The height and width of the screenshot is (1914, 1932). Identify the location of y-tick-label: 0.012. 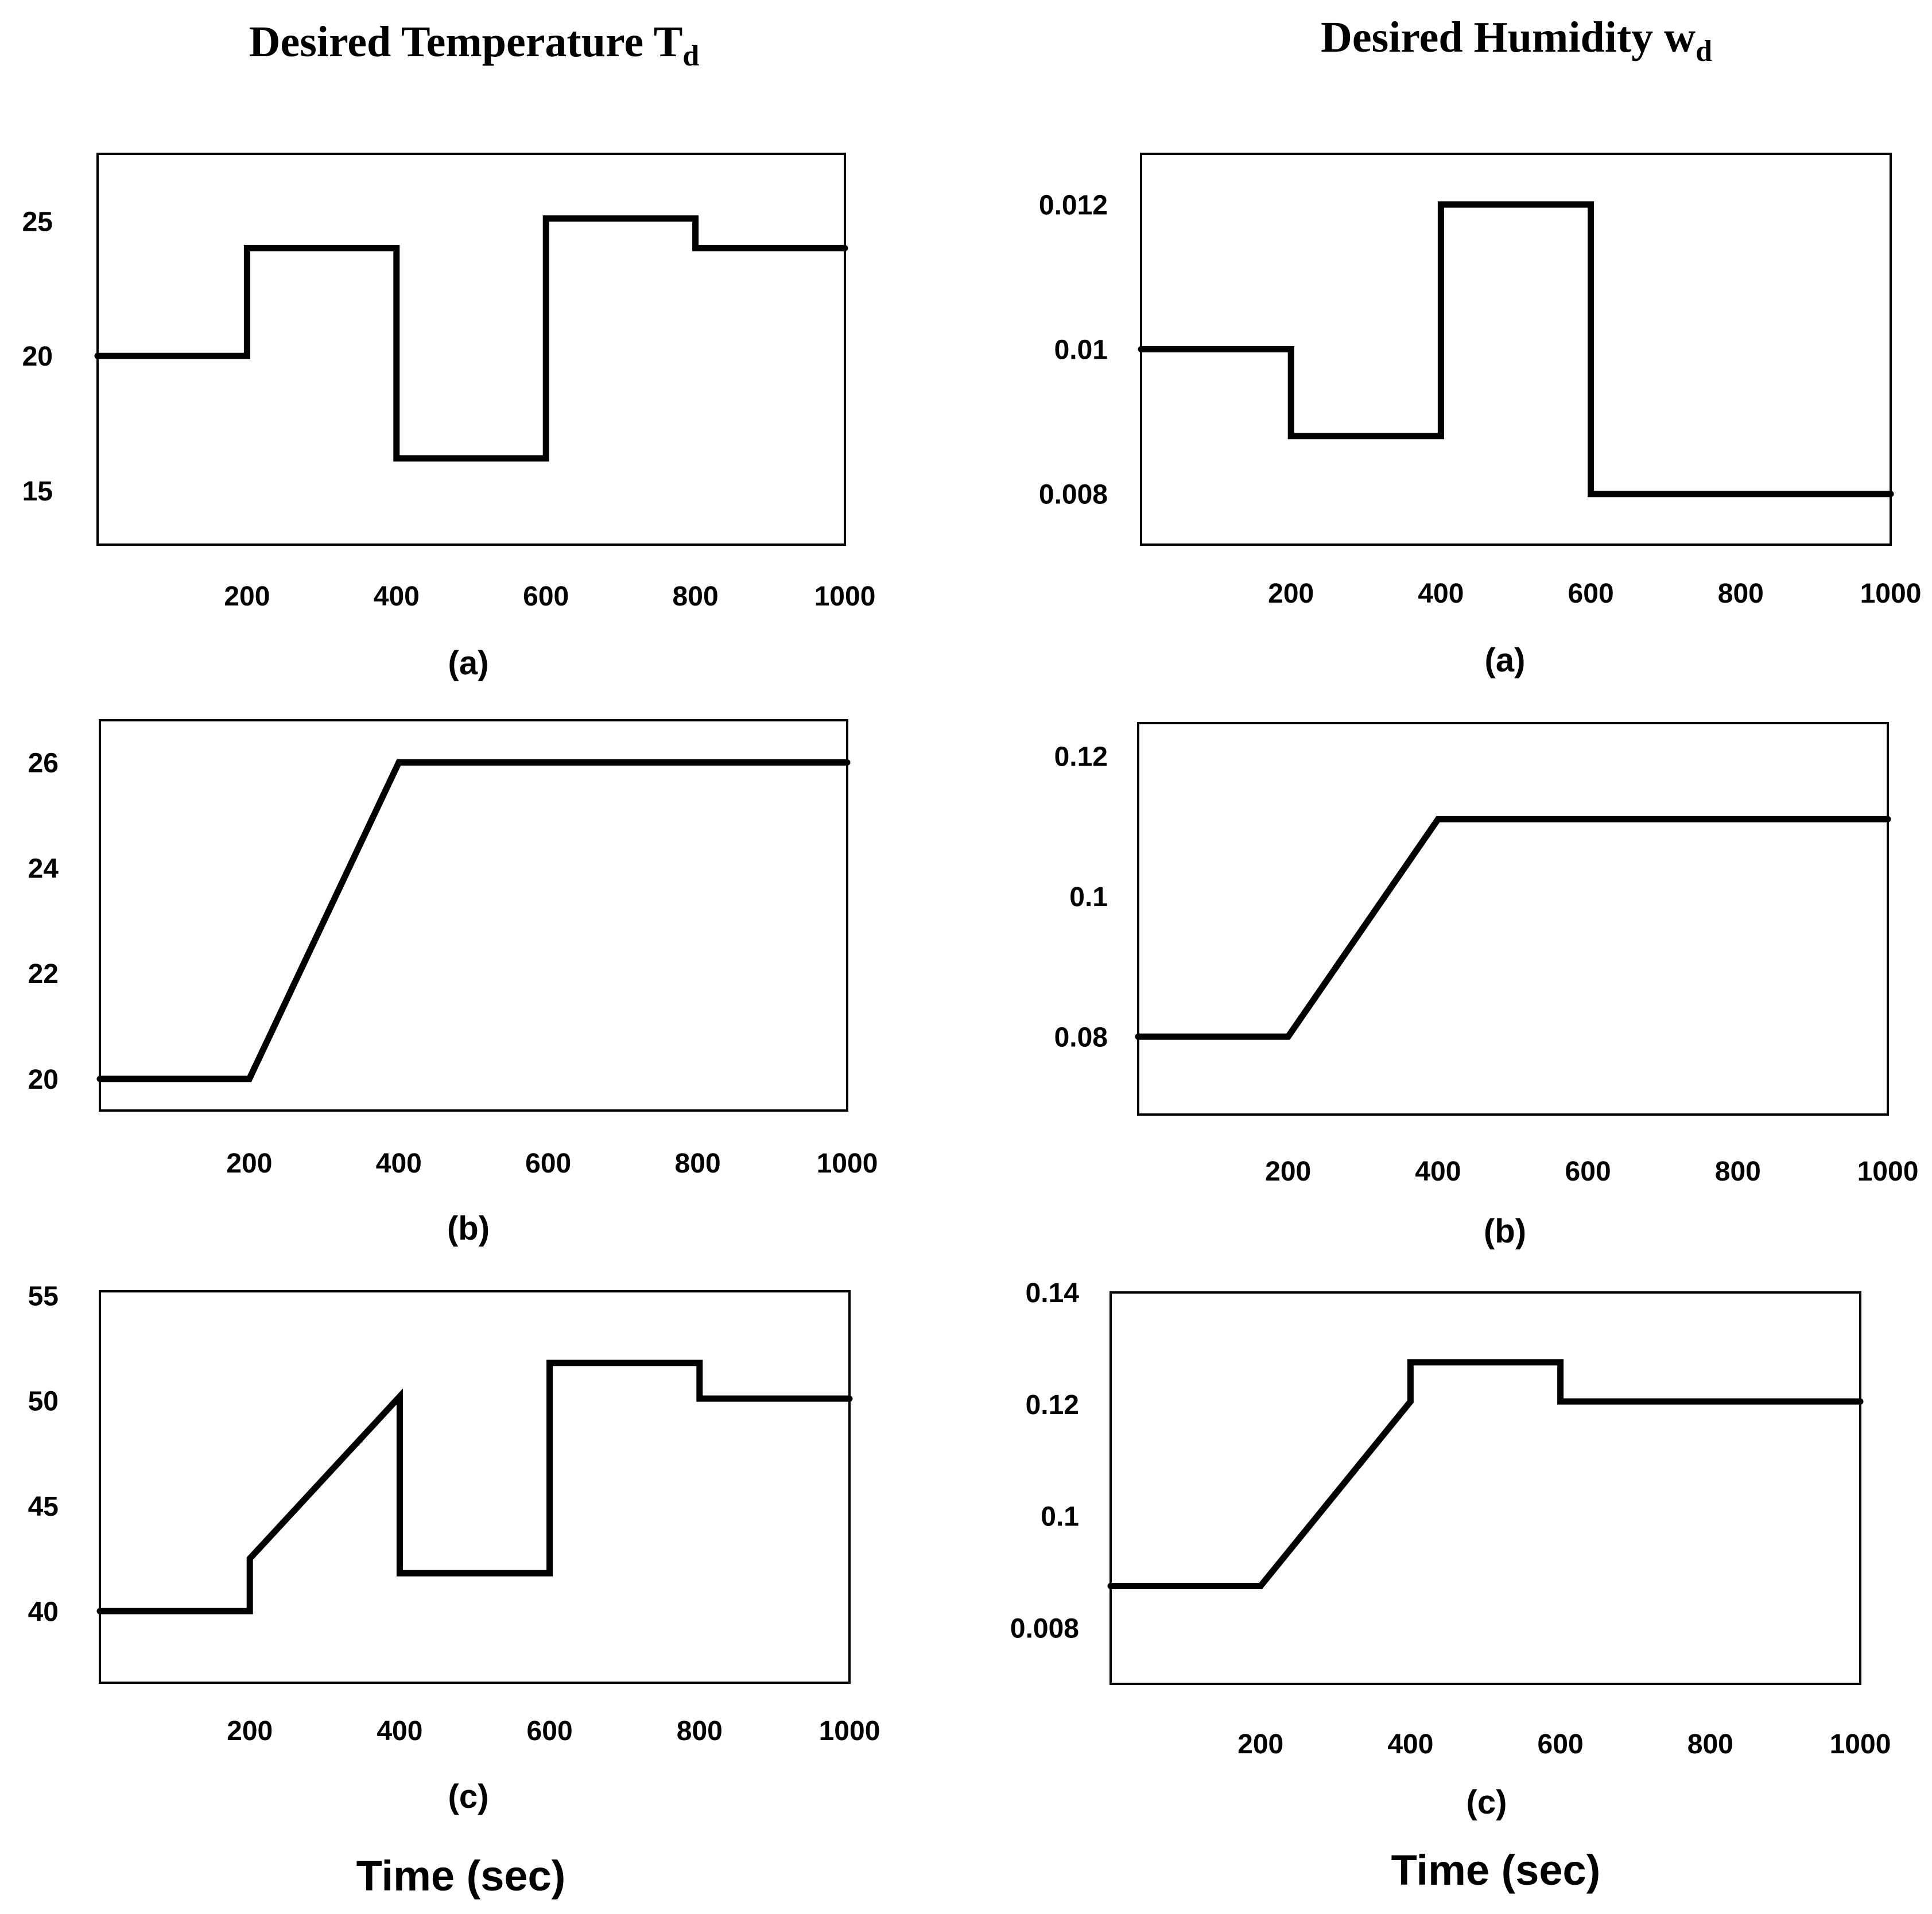
(1073, 205).